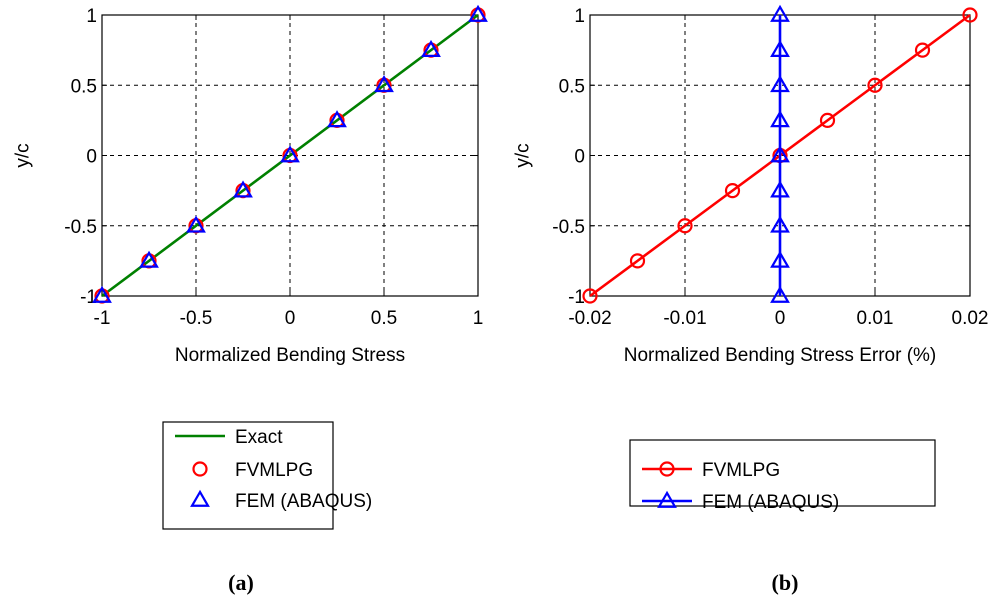 The width and height of the screenshot is (1002, 606). Describe the element at coordinates (780, 355) in the screenshot. I see `x-axis-label: Normalized Bending Stress Error (%)` at that location.